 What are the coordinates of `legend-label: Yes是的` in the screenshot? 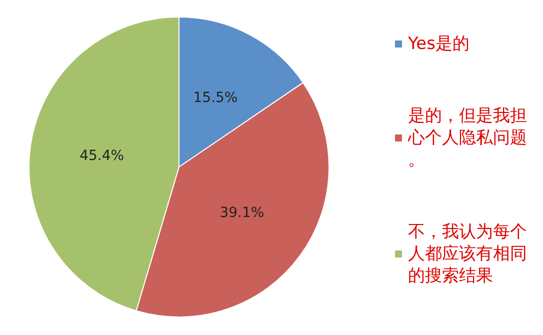 It's located at (438, 44).